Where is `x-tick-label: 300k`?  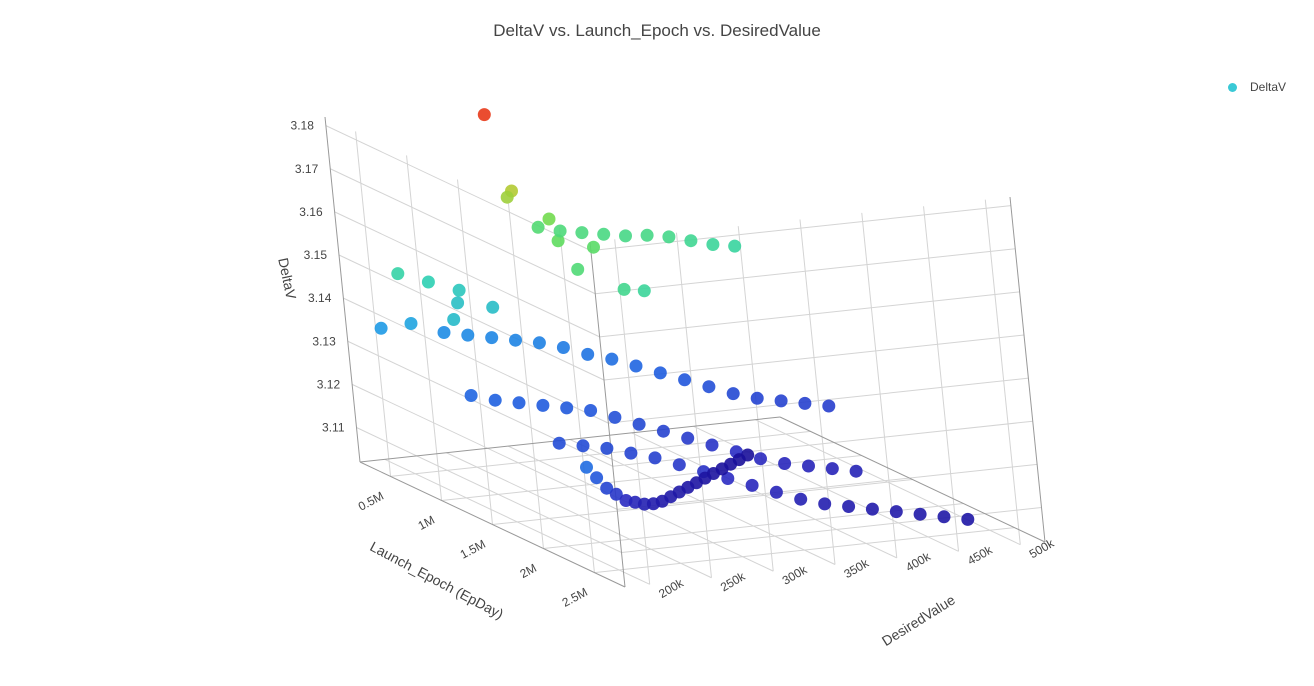
x-tick-label: 300k is located at coordinates (795, 575).